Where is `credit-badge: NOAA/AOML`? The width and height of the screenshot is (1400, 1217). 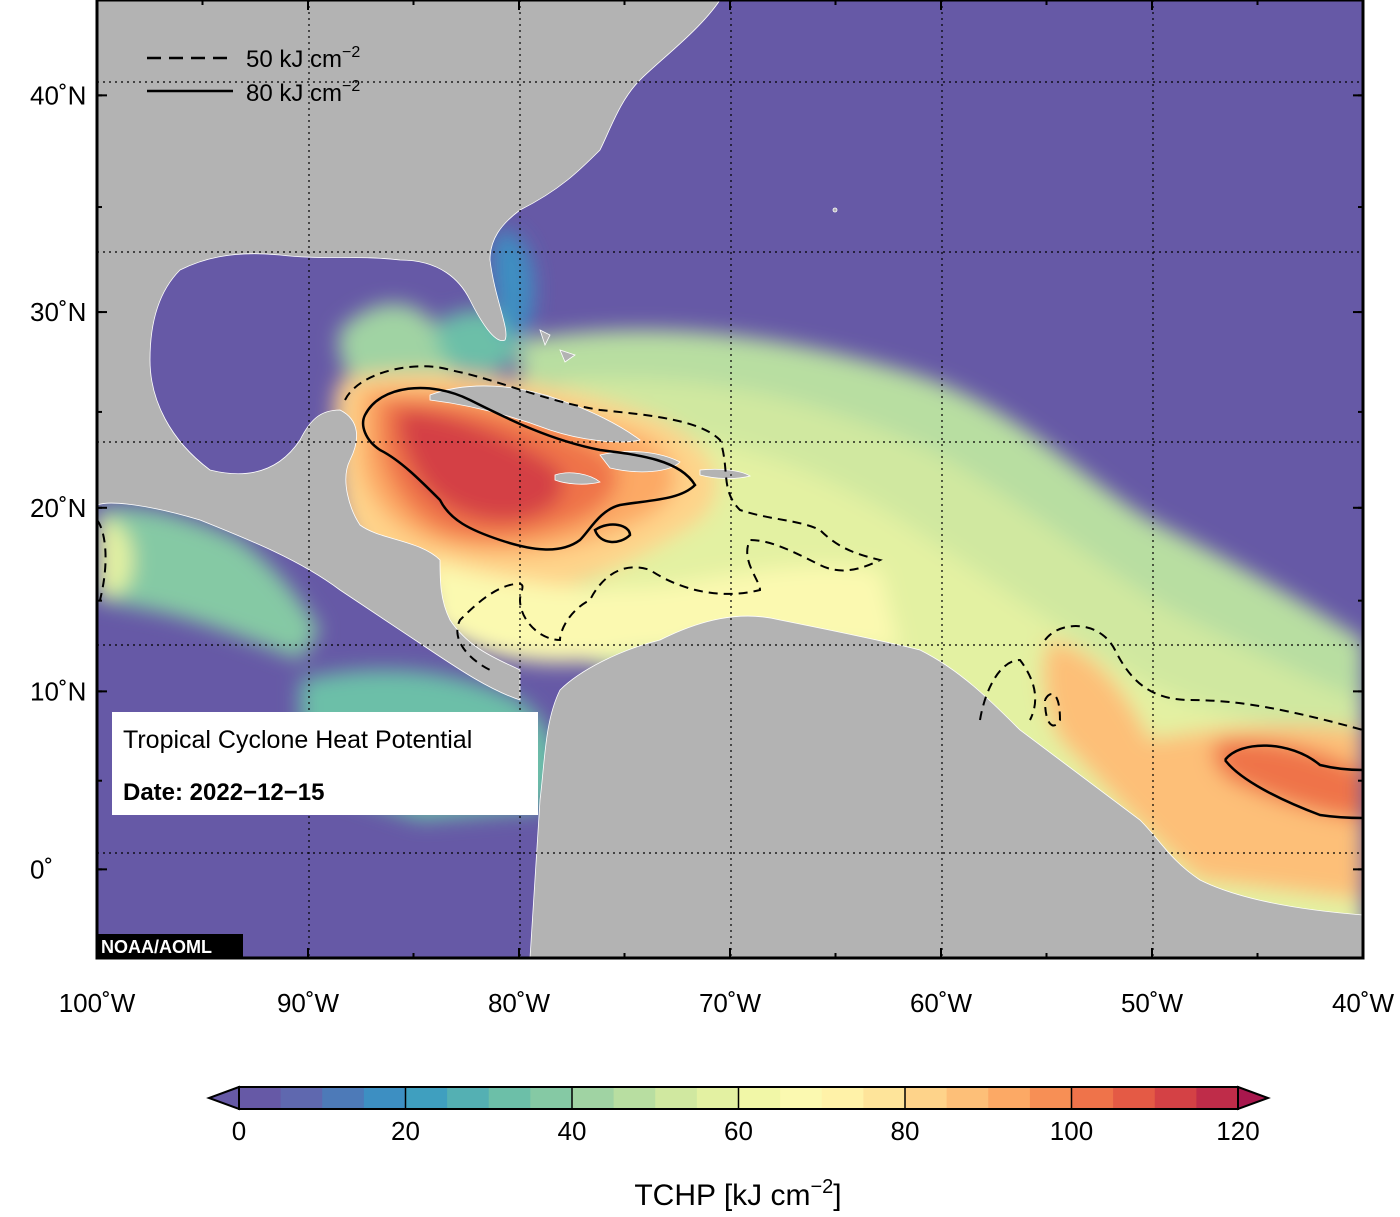 credit-badge: NOAA/AOML is located at coordinates (170, 946).